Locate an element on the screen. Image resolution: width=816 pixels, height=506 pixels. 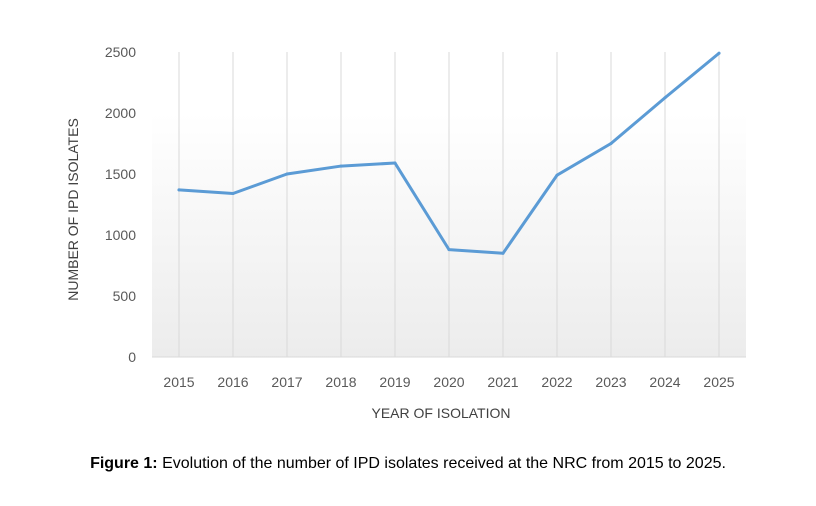
y-tick-label: 2000 is located at coordinates (120, 113).